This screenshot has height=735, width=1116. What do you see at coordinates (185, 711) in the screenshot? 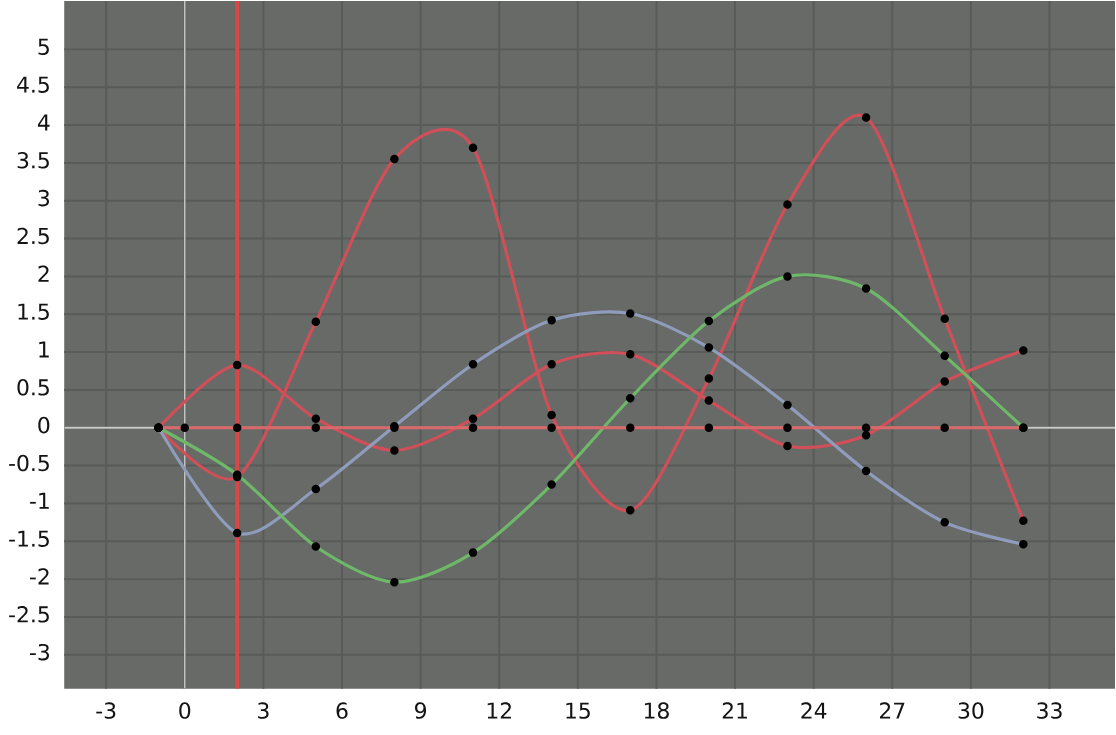
I see `x-tick-label: 0` at bounding box center [185, 711].